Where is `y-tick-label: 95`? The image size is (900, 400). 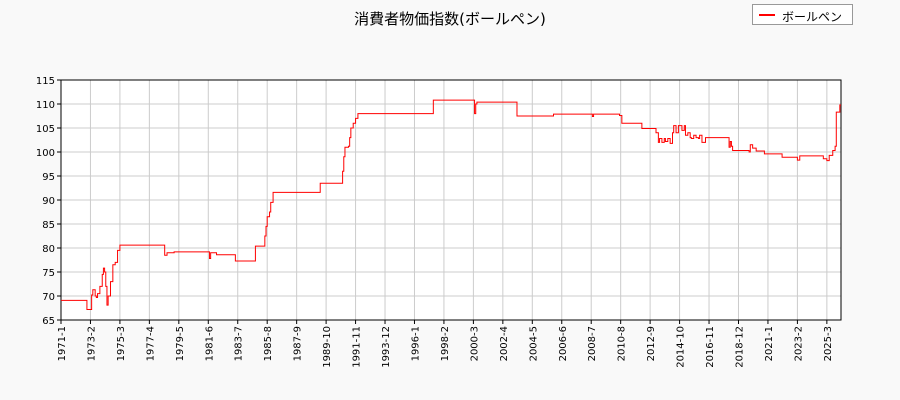
y-tick-label: 95 is located at coordinates (48, 177).